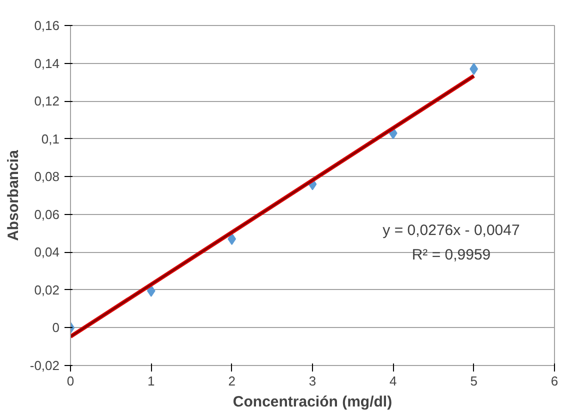 The height and width of the screenshot is (415, 579). Describe the element at coordinates (151, 381) in the screenshot. I see `x-tick-label: 1` at that location.